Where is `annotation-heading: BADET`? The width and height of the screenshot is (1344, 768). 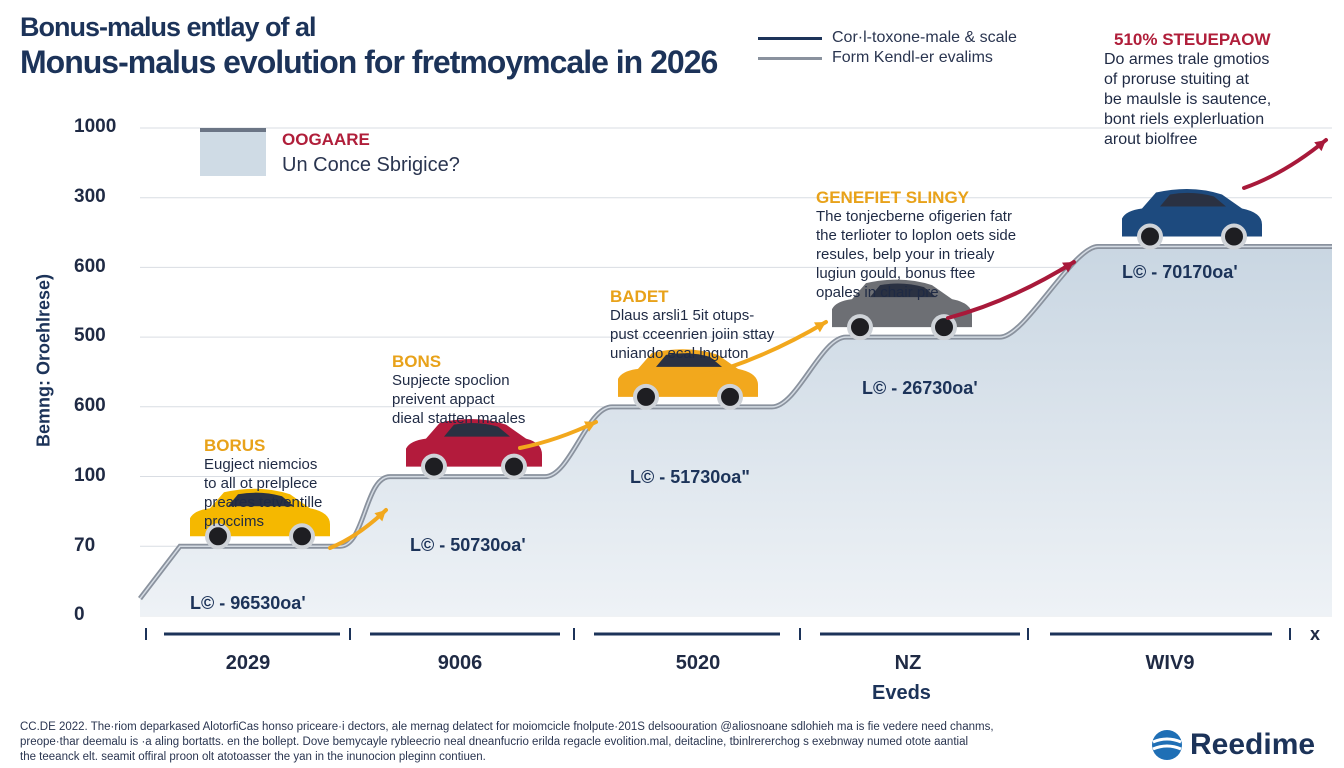 annotation-heading: BADET is located at coordinates (639, 296).